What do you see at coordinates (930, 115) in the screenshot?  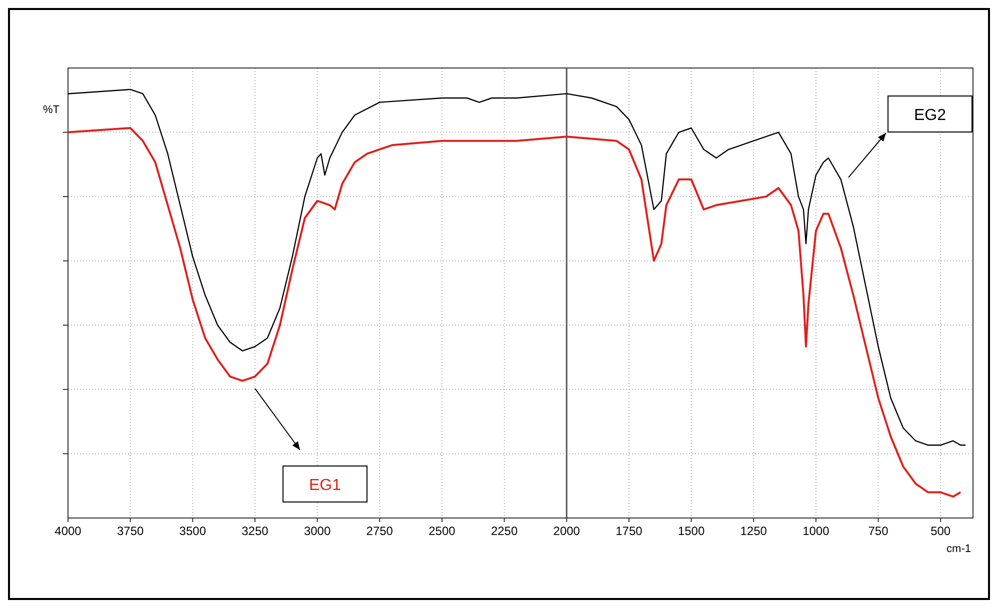 I see `text: EG2` at bounding box center [930, 115].